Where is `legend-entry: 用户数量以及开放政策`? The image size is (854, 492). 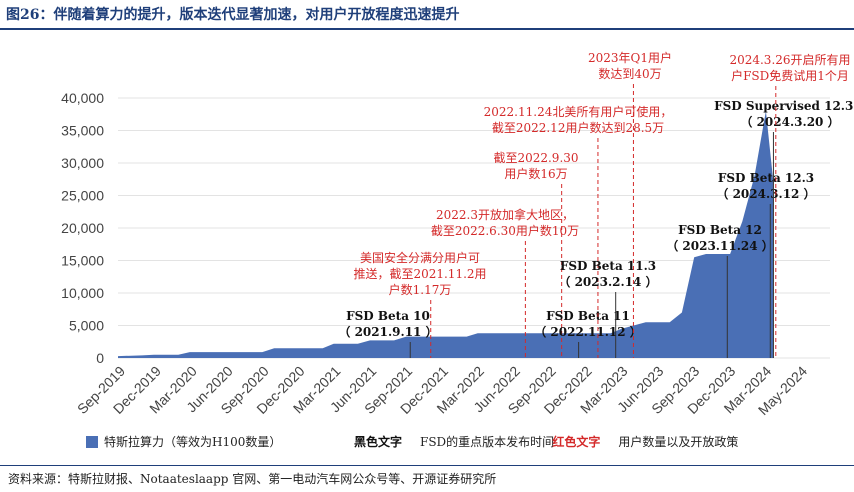 legend-entry: 用户数量以及开放政策 is located at coordinates (678, 441).